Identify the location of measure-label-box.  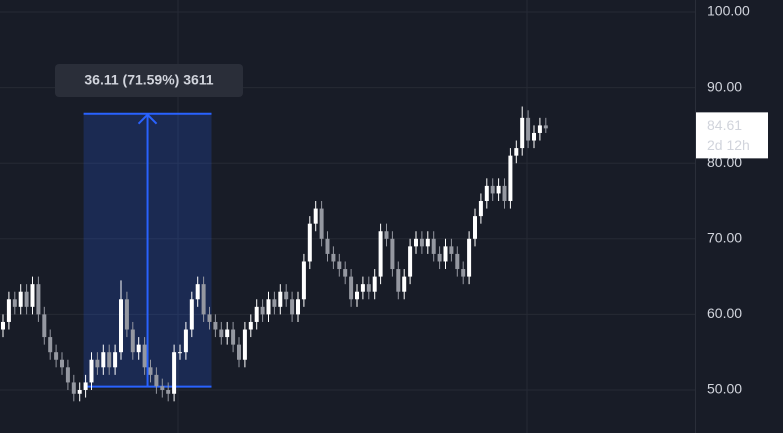
(149, 80).